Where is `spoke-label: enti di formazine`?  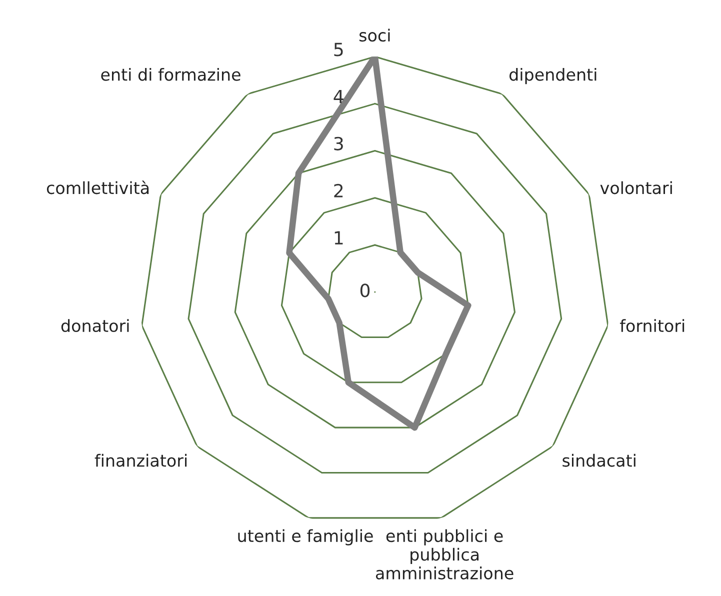 spoke-label: enti di formazine is located at coordinates (170, 74).